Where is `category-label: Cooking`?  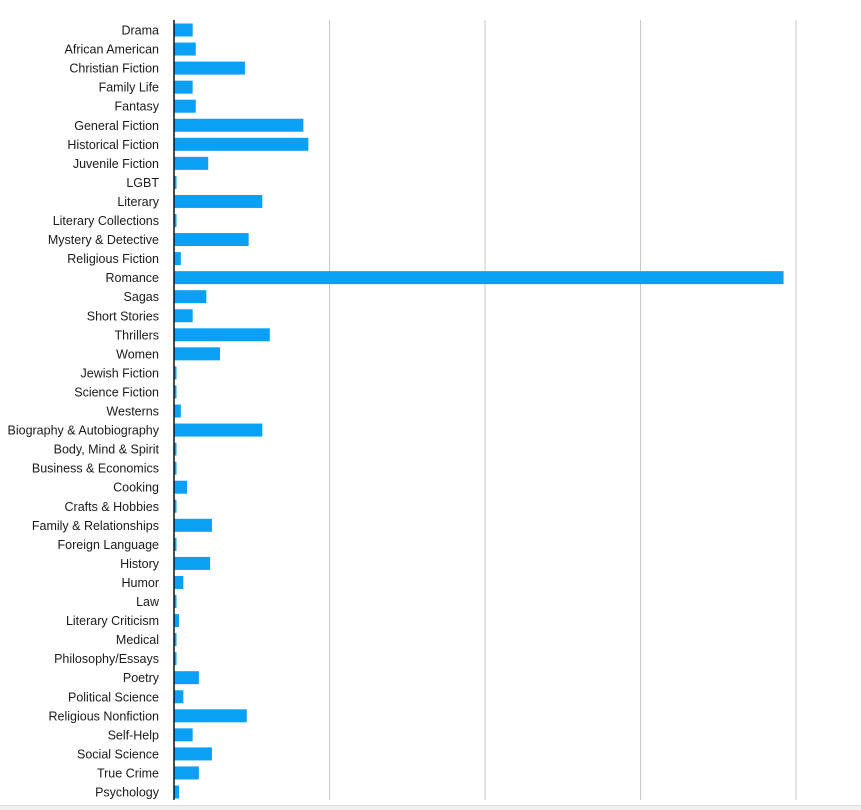
category-label: Cooking is located at coordinates (136, 488).